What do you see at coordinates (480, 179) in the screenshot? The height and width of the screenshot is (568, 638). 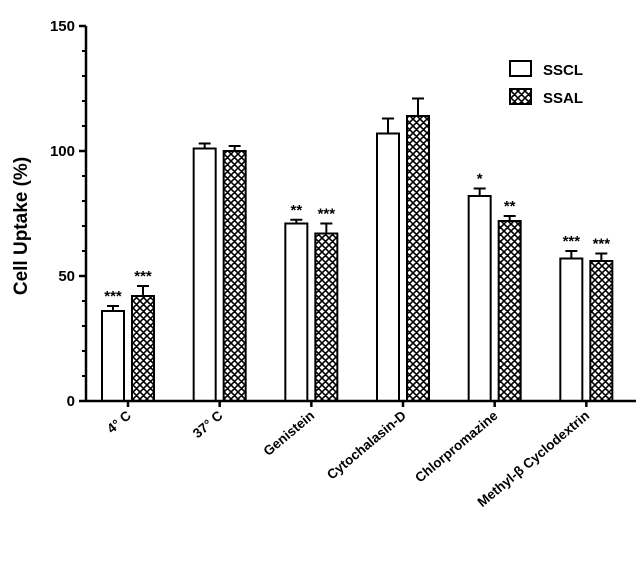 I see `significance-label: *` at bounding box center [480, 179].